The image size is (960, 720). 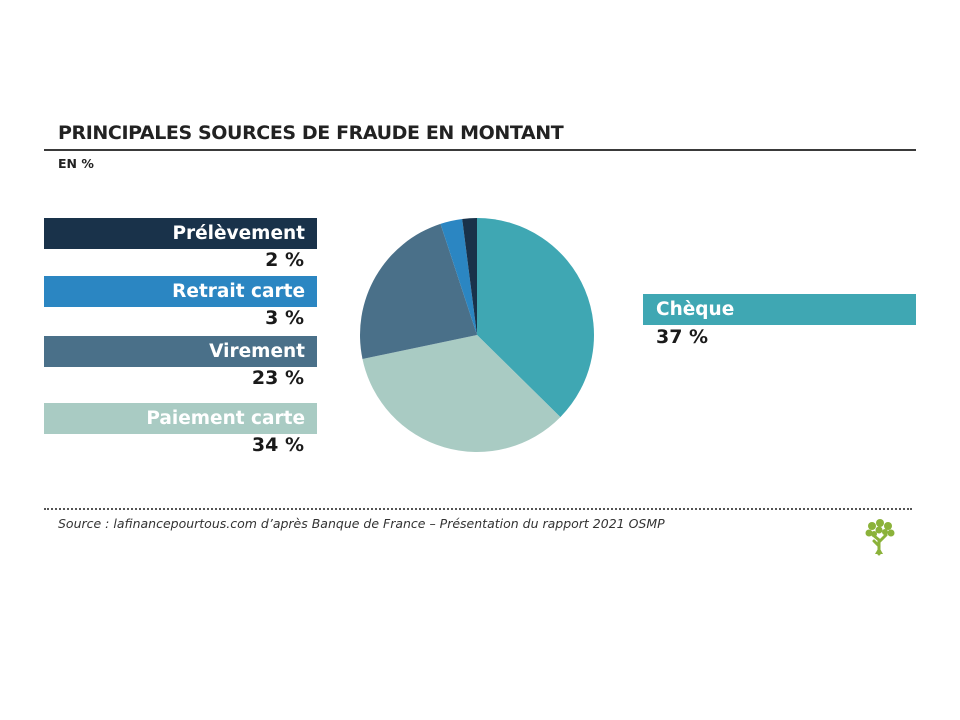 What do you see at coordinates (682, 337) in the screenshot?
I see `value-cheque: 37 %` at bounding box center [682, 337].